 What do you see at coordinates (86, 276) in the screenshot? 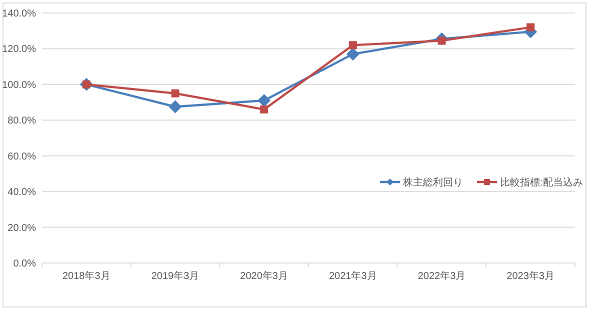
I see `x-tick-label: 2018年3月` at bounding box center [86, 276].